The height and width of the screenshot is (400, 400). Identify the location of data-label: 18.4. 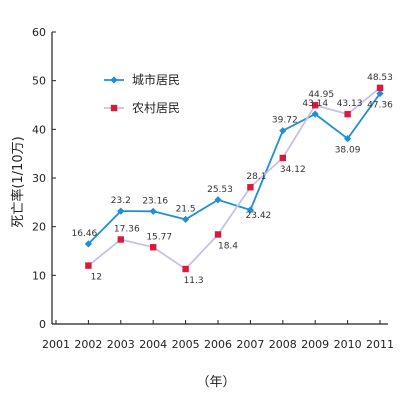
(228, 246).